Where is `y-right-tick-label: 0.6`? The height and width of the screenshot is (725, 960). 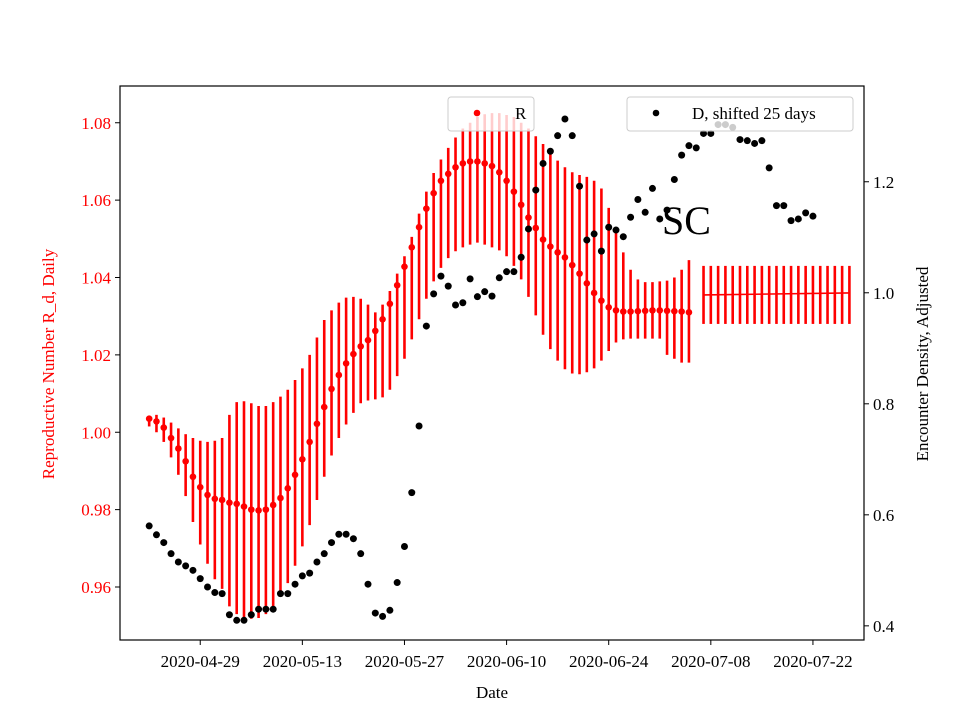
y-right-tick-label: 0.6 is located at coordinates (883, 515).